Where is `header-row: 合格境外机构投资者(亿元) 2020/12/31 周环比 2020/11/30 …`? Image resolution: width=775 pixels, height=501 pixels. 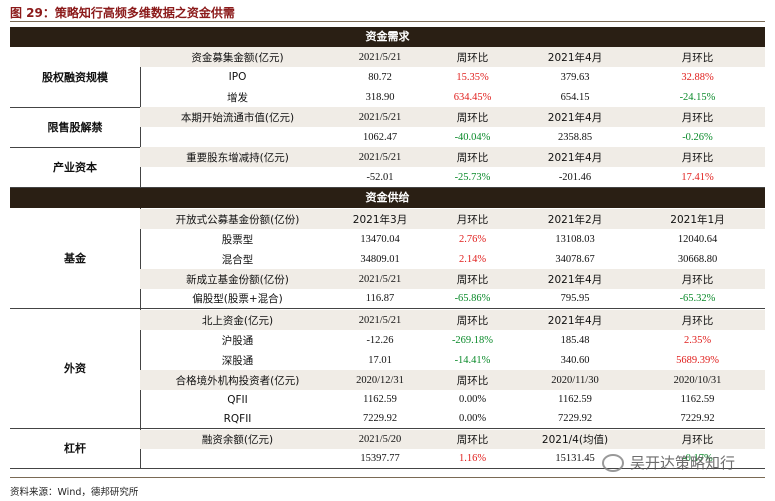
header-row: 合格境外机构投资者(亿元) 2020/12/31 周环比 2020/11/30 … is located at coordinates (452, 380).